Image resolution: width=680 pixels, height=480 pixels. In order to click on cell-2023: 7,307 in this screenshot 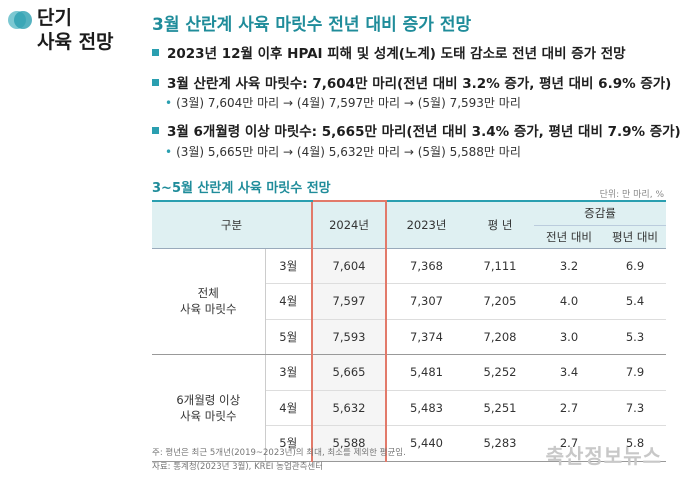, I will do `click(426, 301)`.